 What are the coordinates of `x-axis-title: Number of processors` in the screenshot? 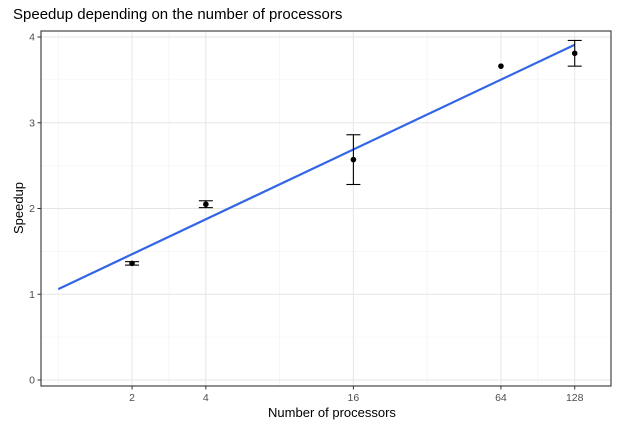 It's located at (332, 412).